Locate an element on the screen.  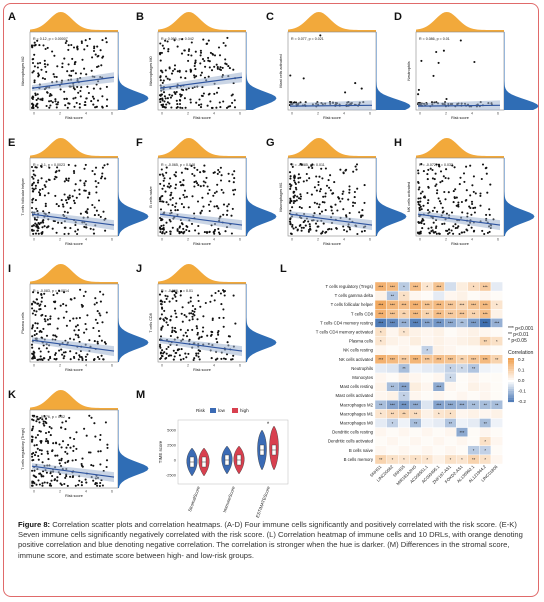
x-tick-label: 6 is located at coordinates (112, 366).